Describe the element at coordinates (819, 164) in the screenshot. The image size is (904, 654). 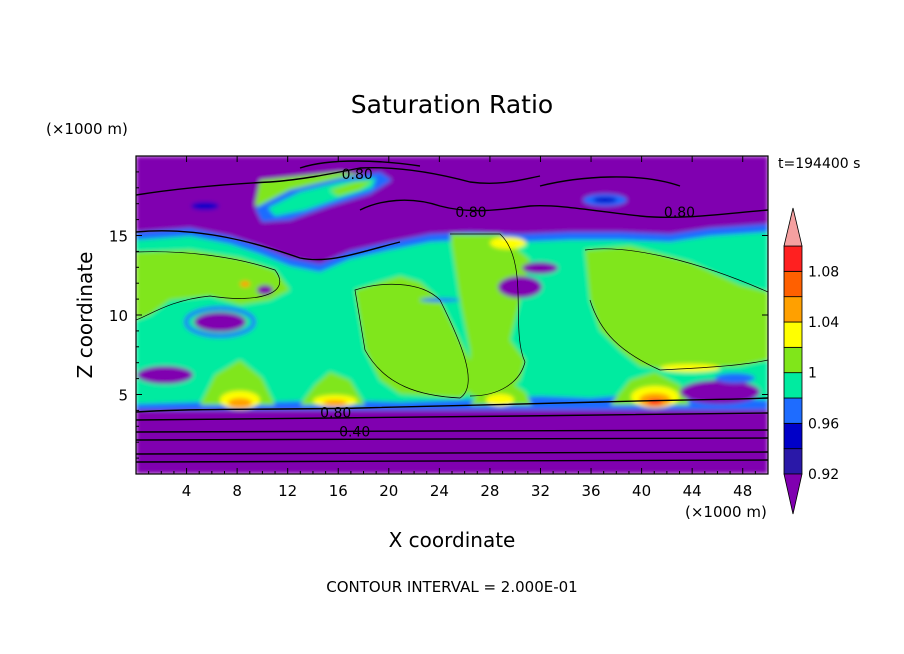
I see `time-label: t=194400 s` at that location.